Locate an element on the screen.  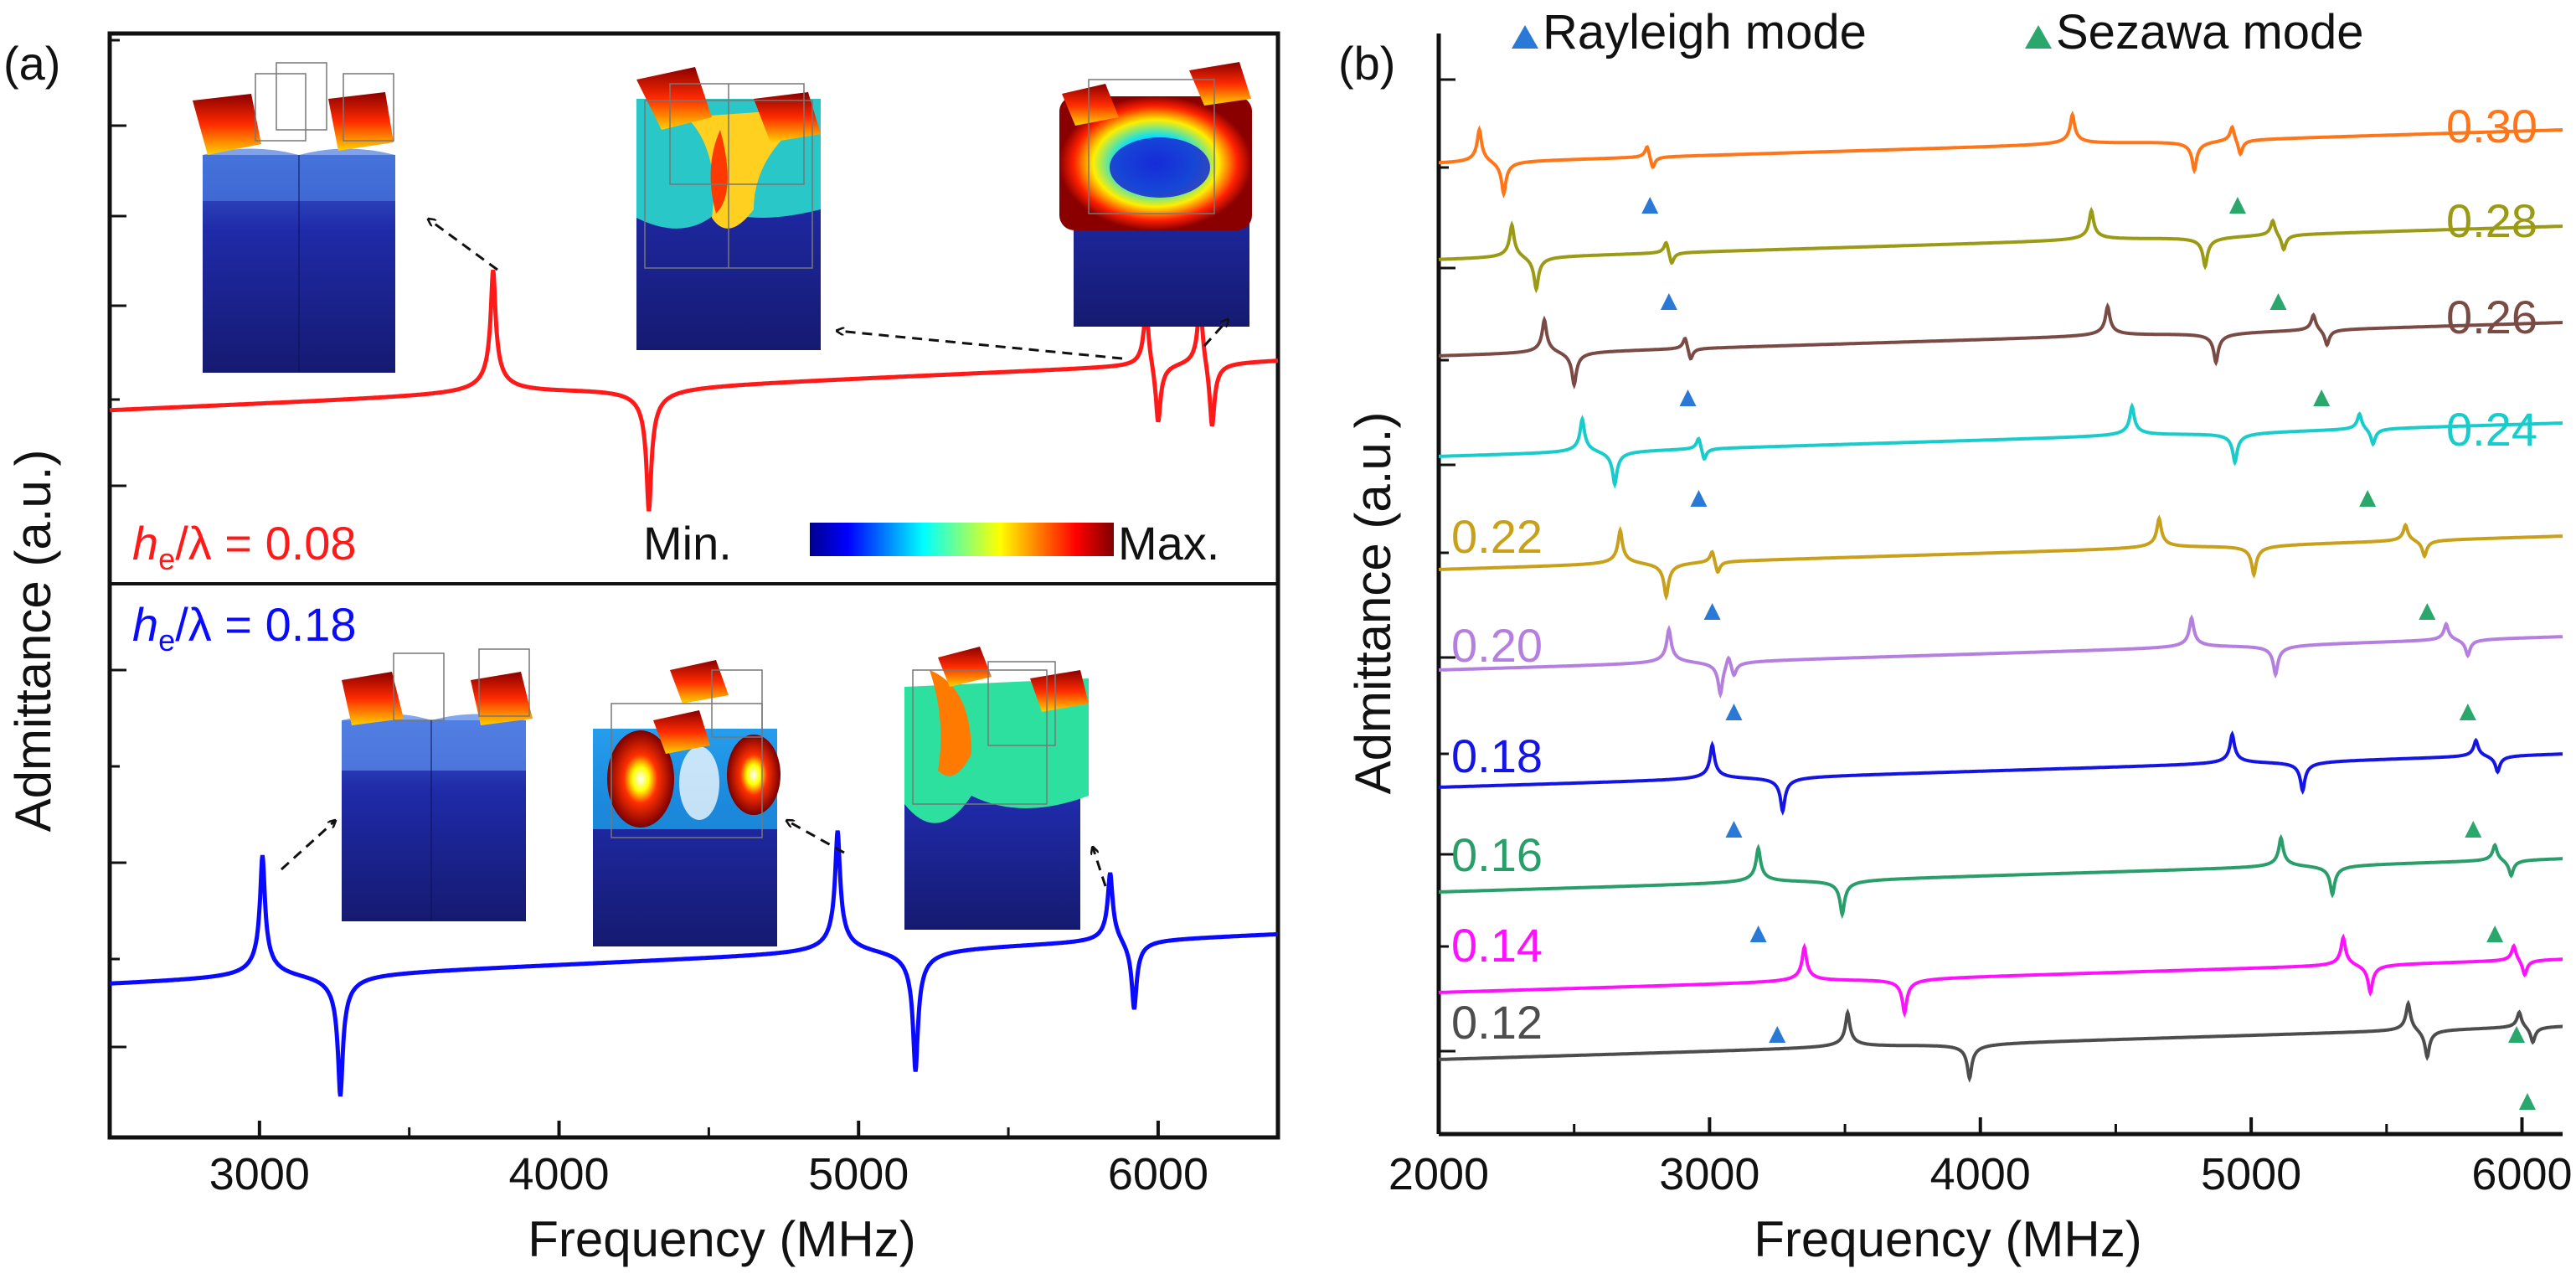
mode-shape-a2 is located at coordinates (728, 208).